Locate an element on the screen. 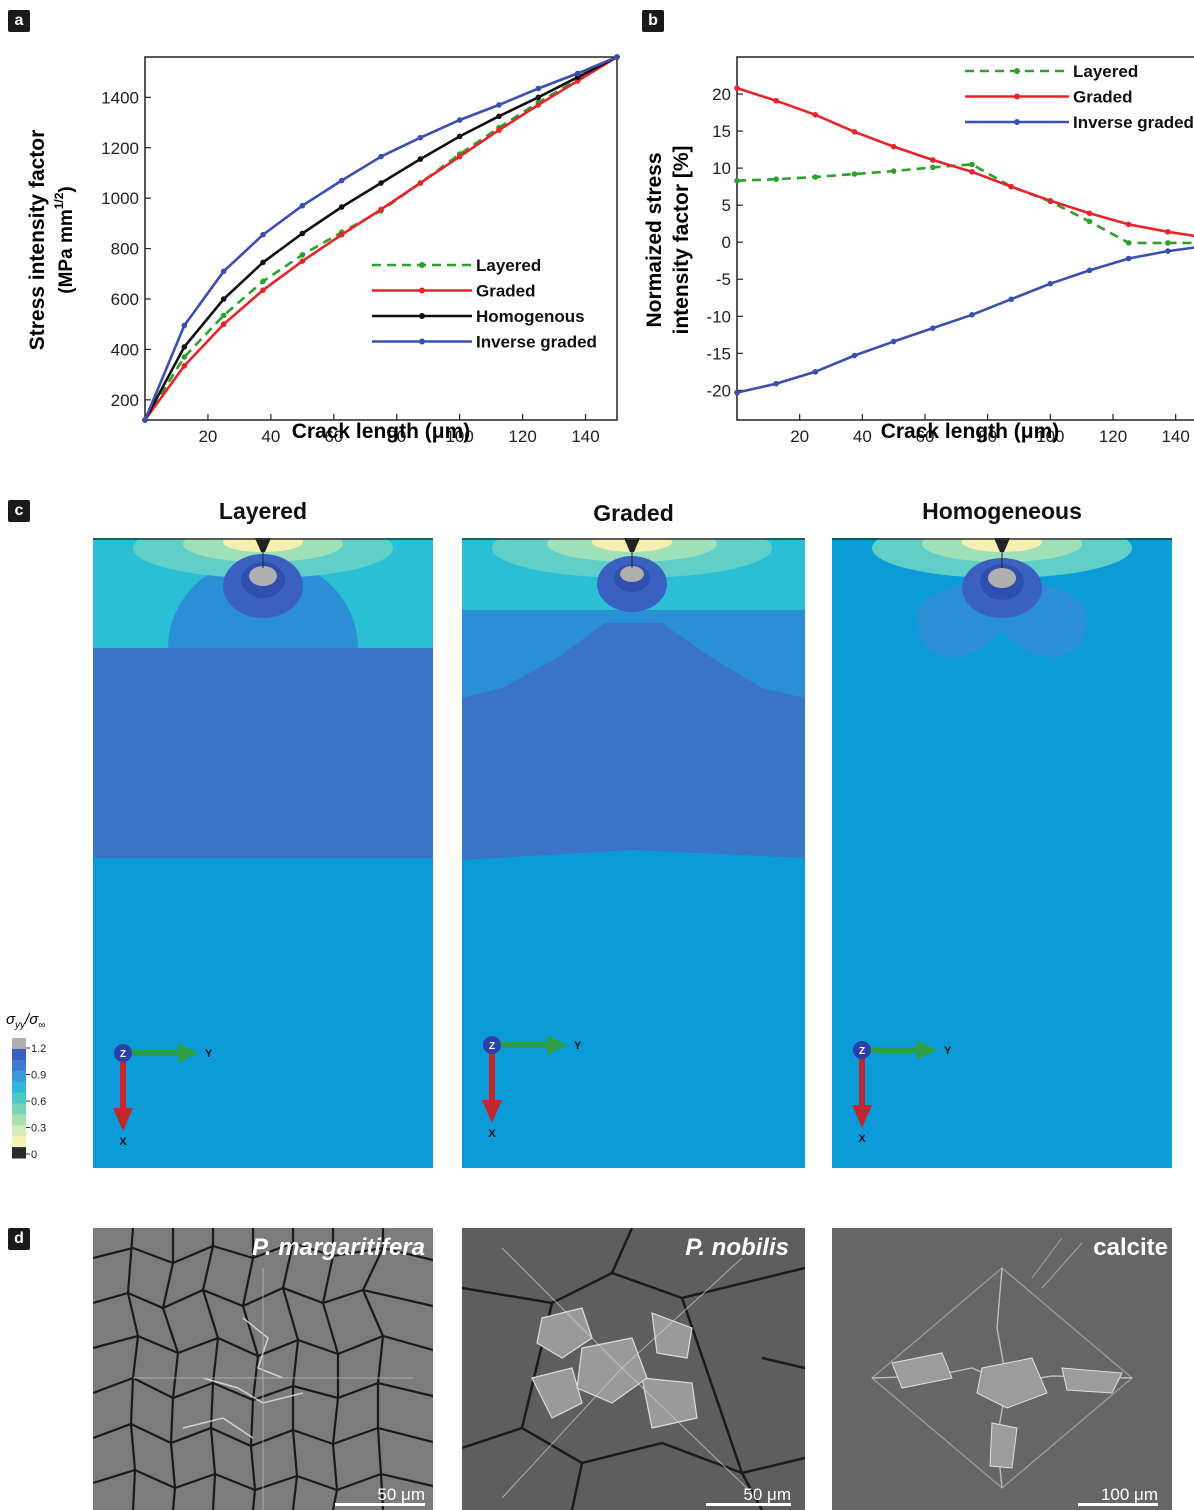 The width and height of the screenshot is (1194, 1510). chart-a-xtick-label: 80 is located at coordinates (396, 436).